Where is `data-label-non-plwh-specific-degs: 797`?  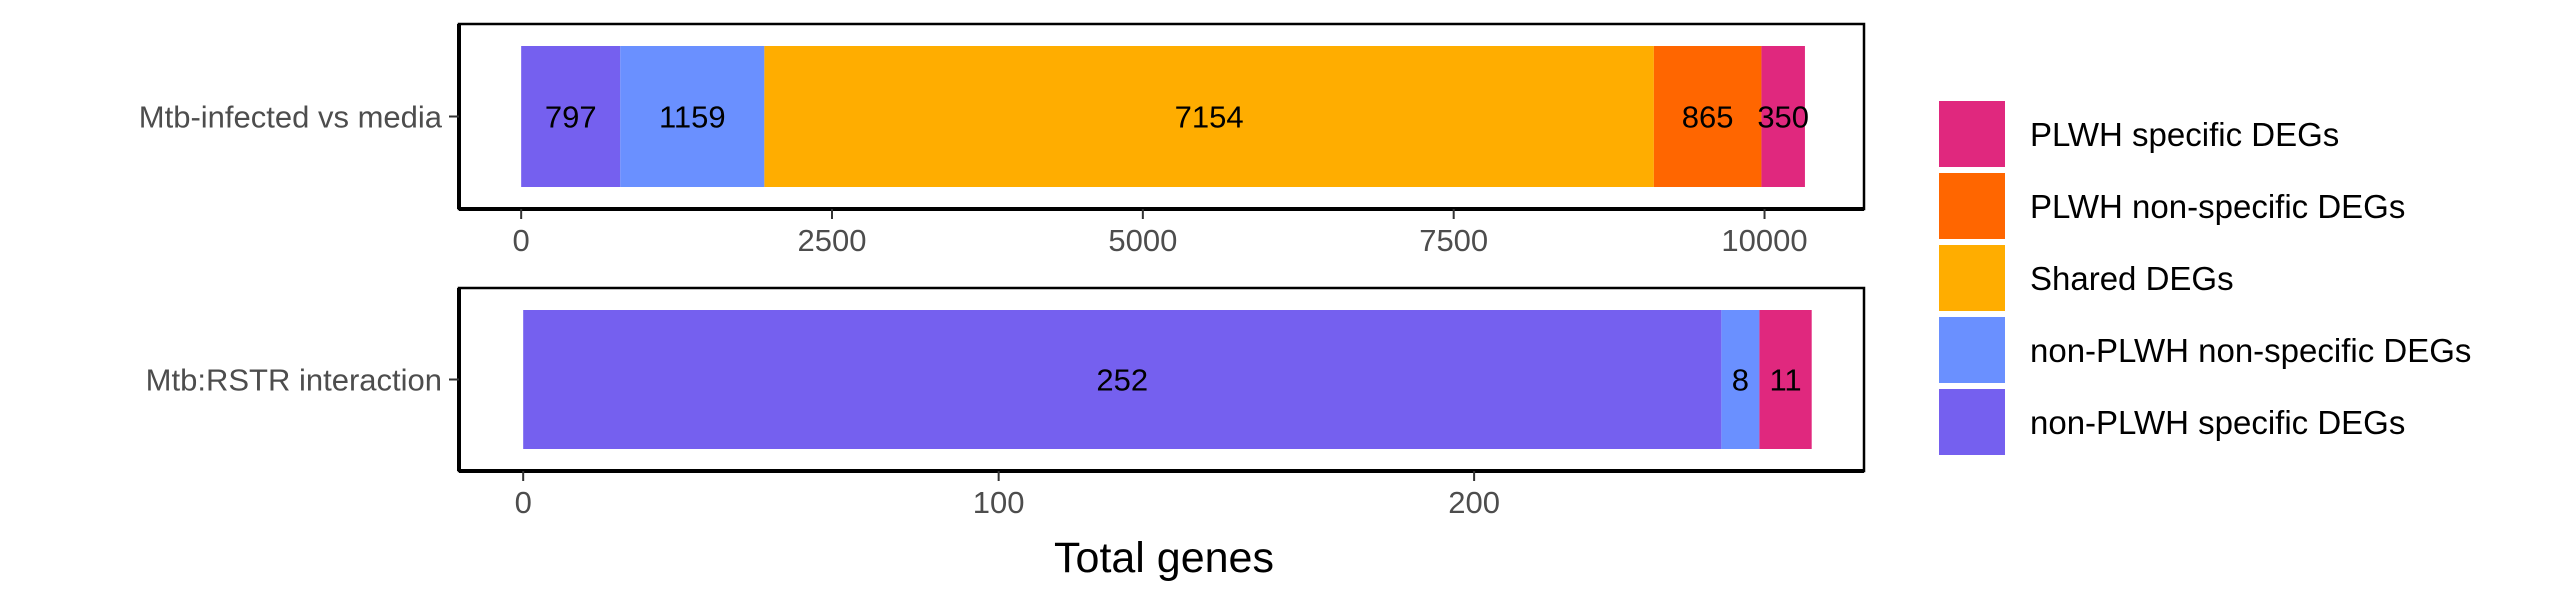
data-label-non-plwh-specific-degs: 797 is located at coordinates (571, 117).